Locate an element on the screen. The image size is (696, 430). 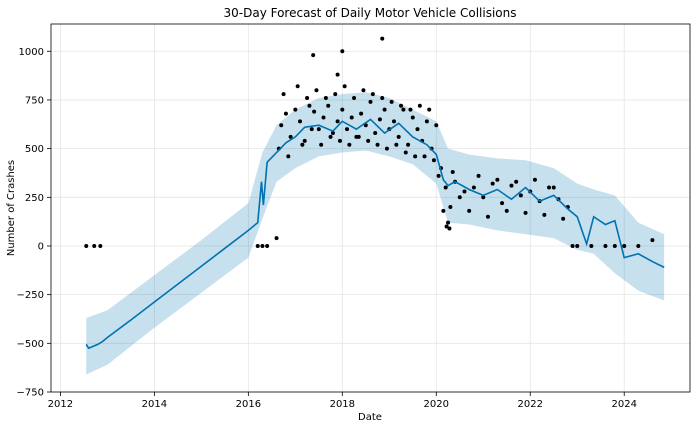
x-tick-label: 2024 is located at coordinates (623, 404).